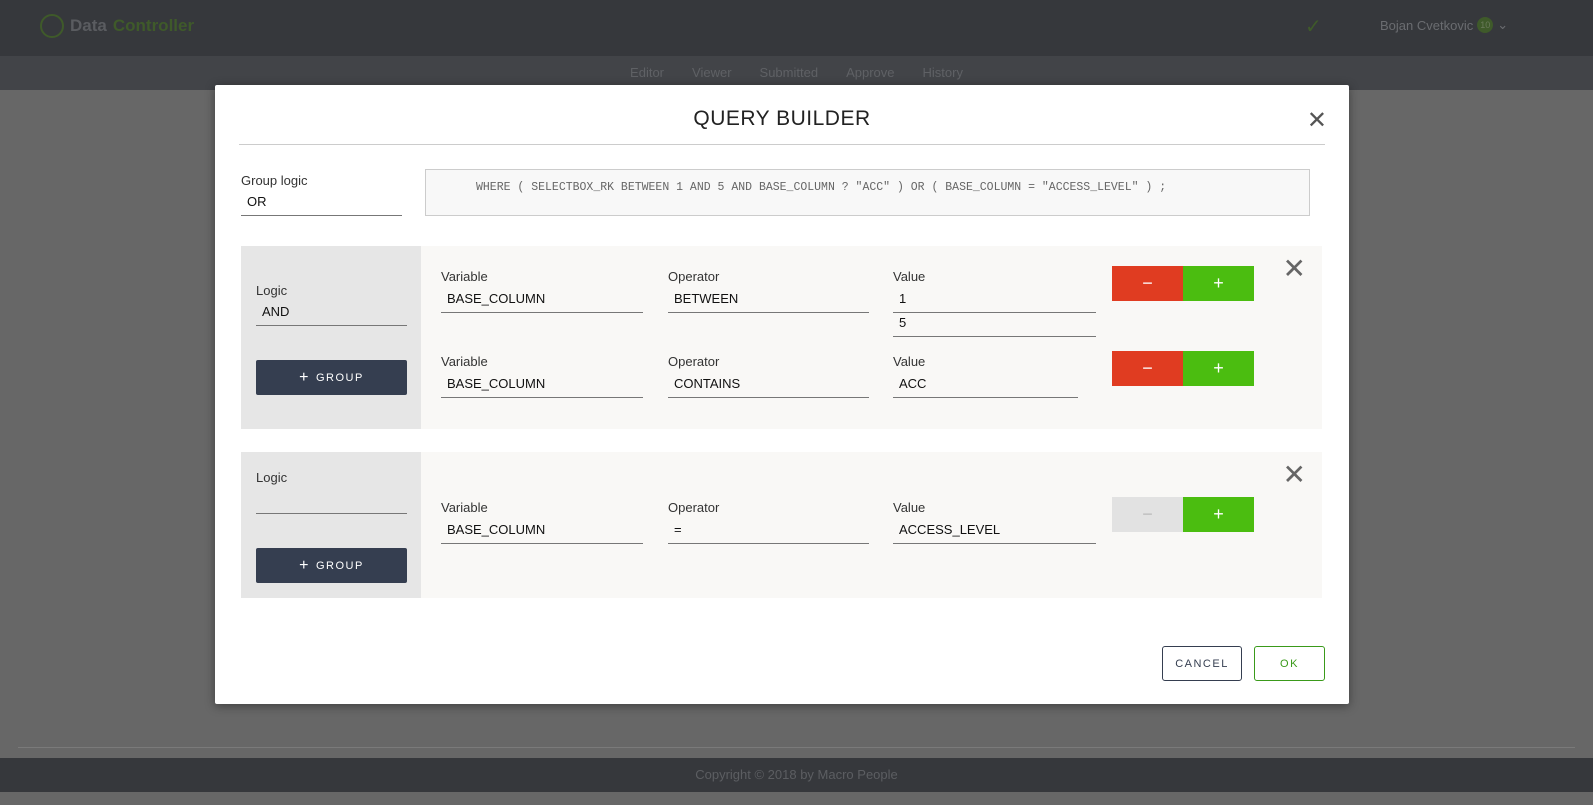 The width and height of the screenshot is (1593, 805). Describe the element at coordinates (768, 533) in the screenshot. I see `operator-select: =` at that location.